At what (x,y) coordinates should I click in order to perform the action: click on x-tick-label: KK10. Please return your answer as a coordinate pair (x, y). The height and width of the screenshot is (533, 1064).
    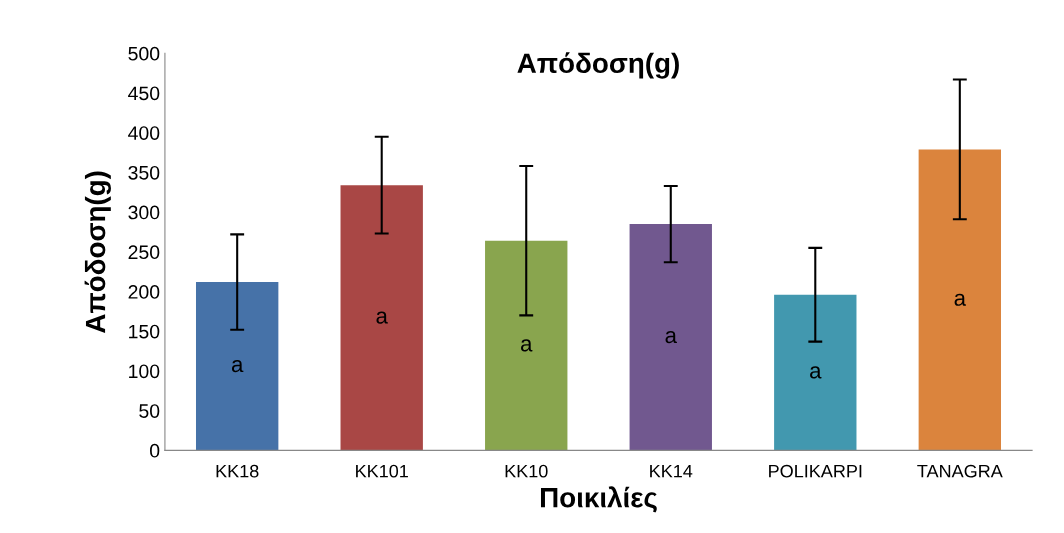
    Looking at the image, I should click on (526, 471).